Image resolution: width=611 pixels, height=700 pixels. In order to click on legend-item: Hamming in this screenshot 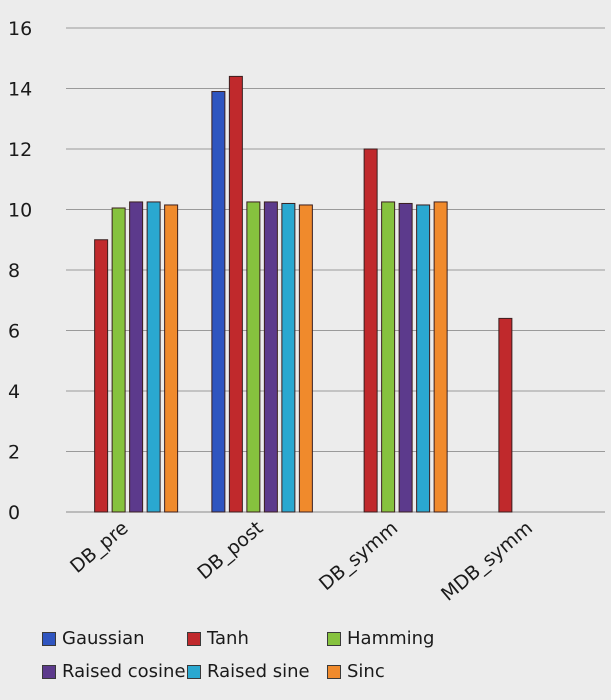, I will do `click(427, 638)`.